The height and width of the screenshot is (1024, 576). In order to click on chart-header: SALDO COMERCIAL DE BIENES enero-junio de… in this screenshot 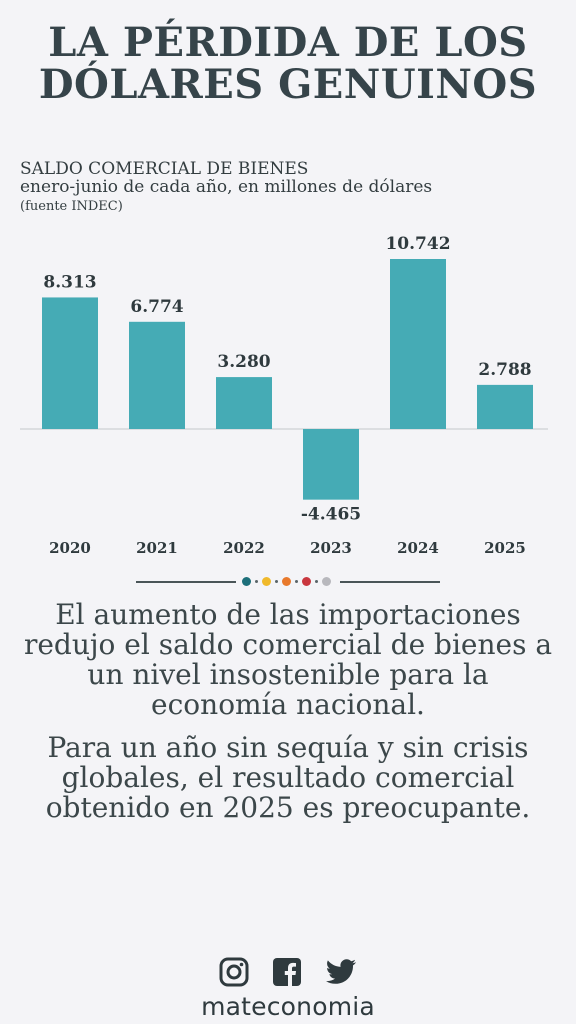, I will do `click(226, 187)`.